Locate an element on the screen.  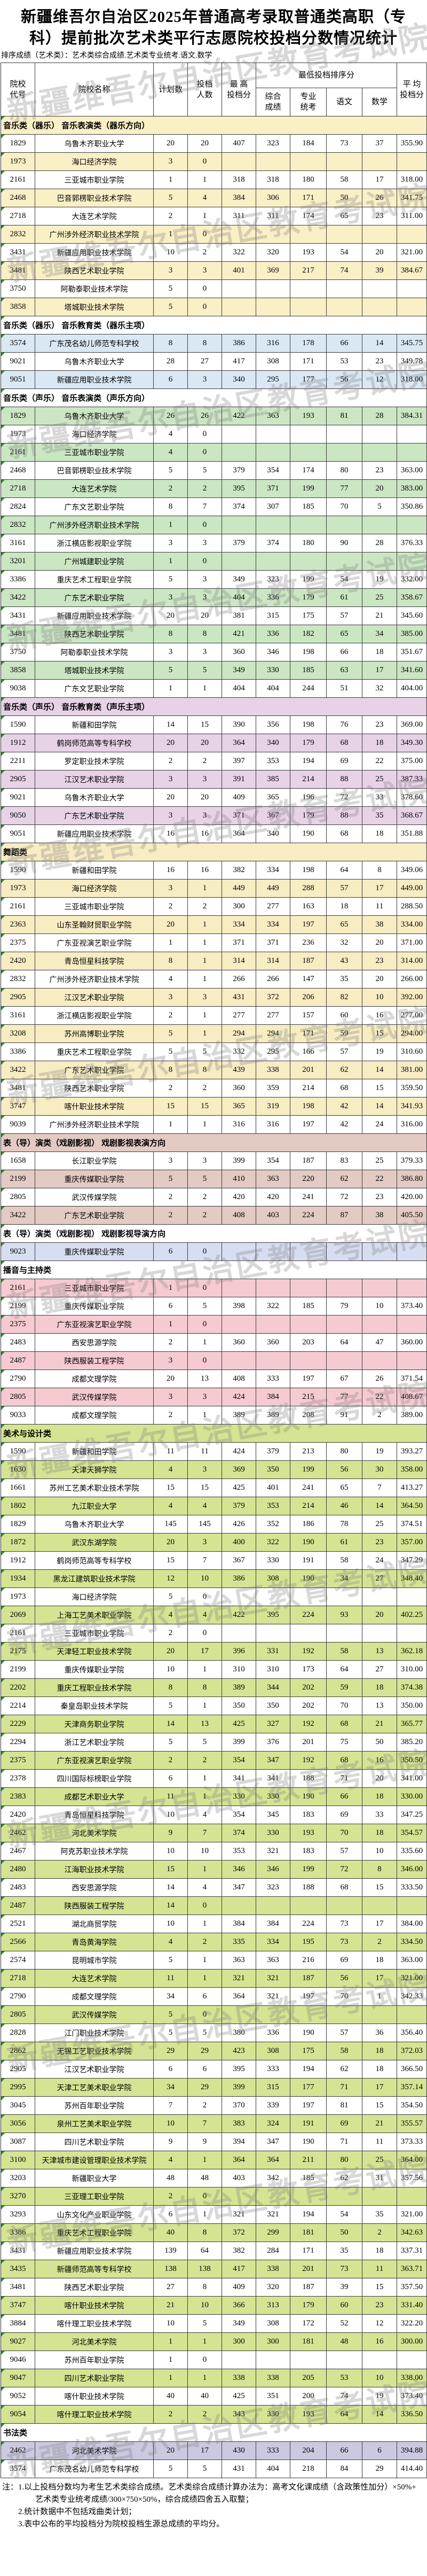
max-score: 363 is located at coordinates (239, 1960).